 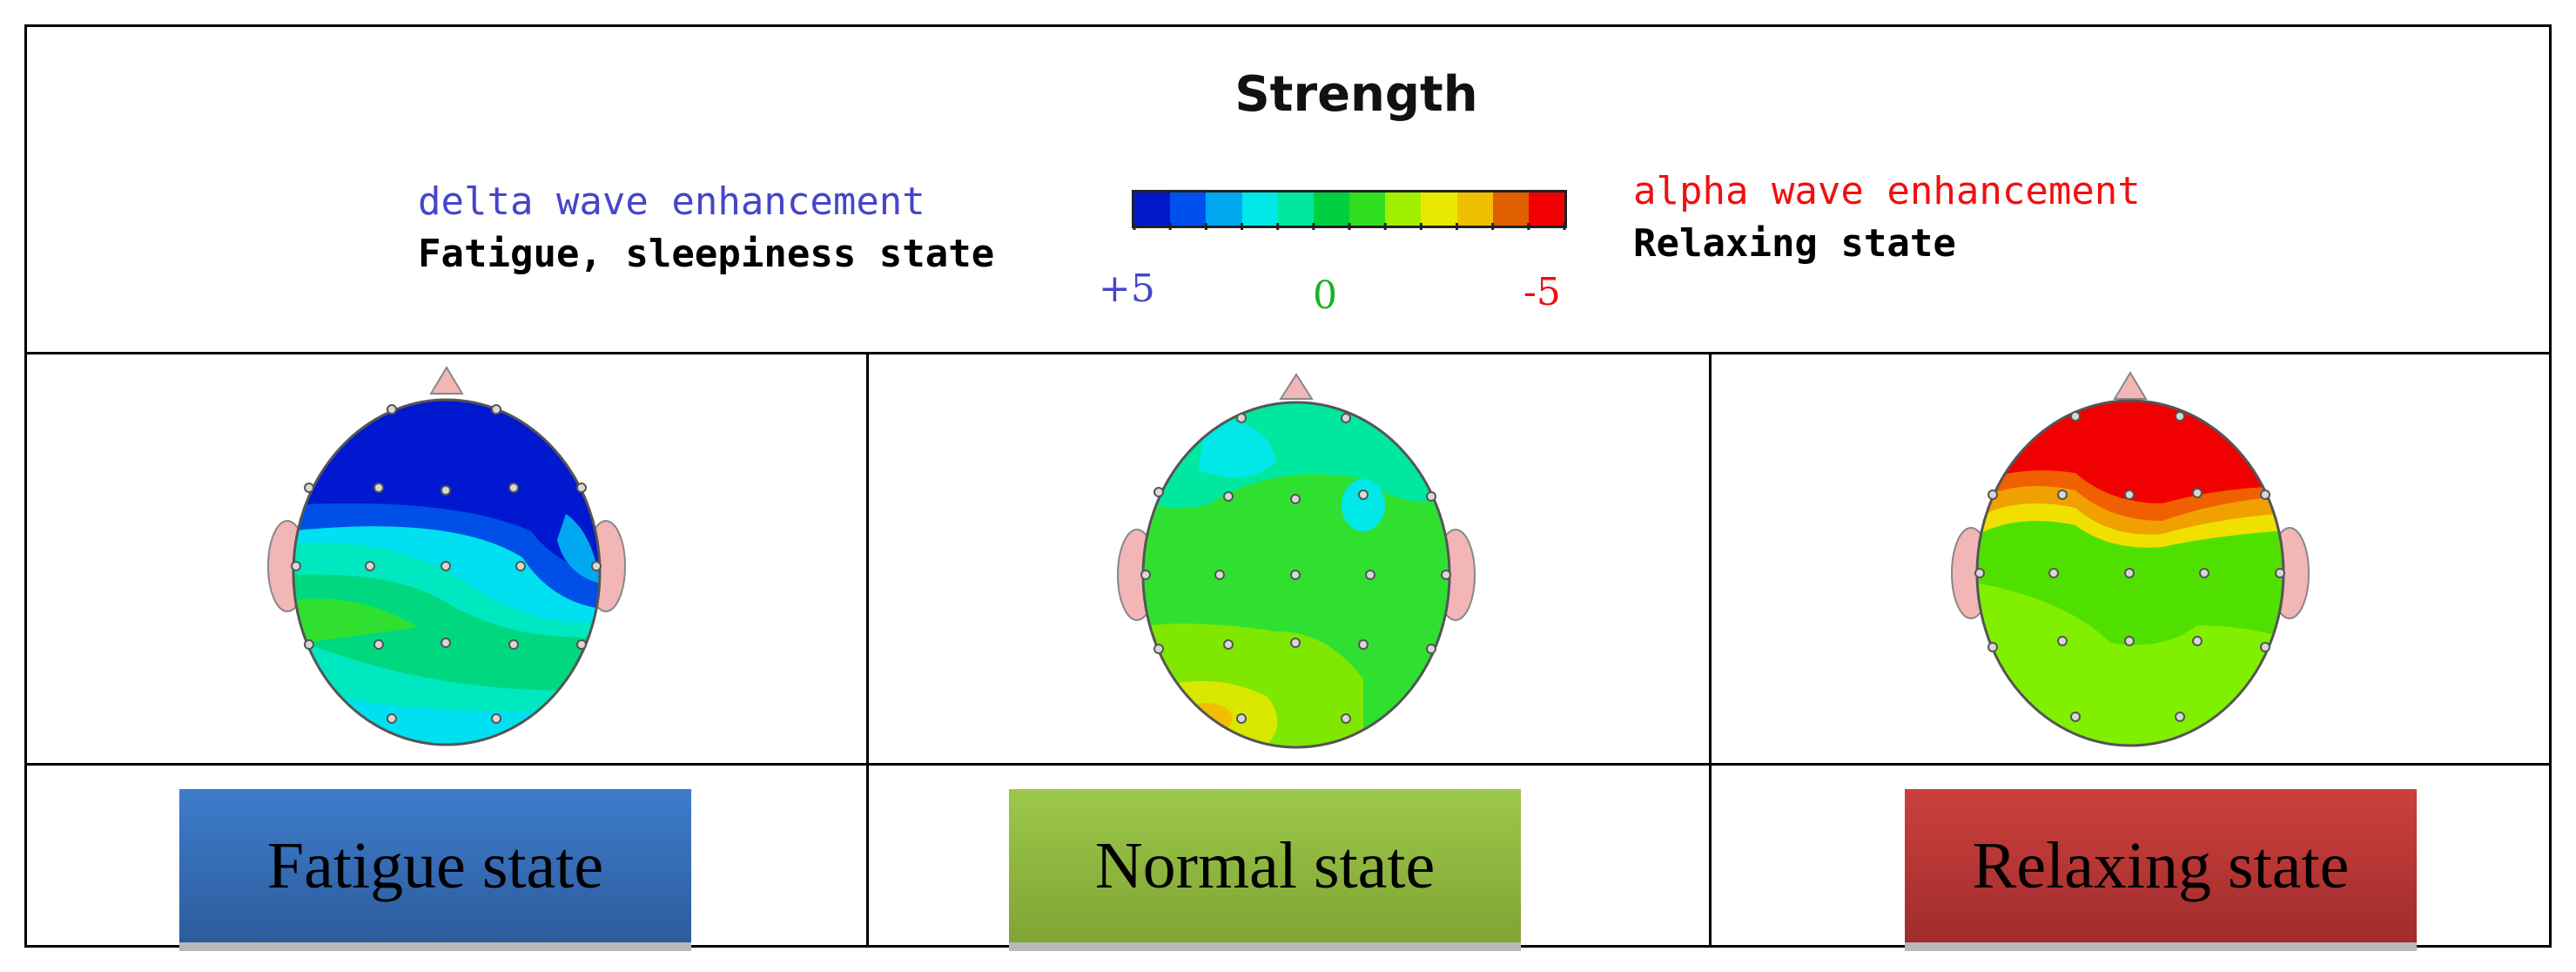 I want to click on colorbar-ticks, so click(x=1349, y=226).